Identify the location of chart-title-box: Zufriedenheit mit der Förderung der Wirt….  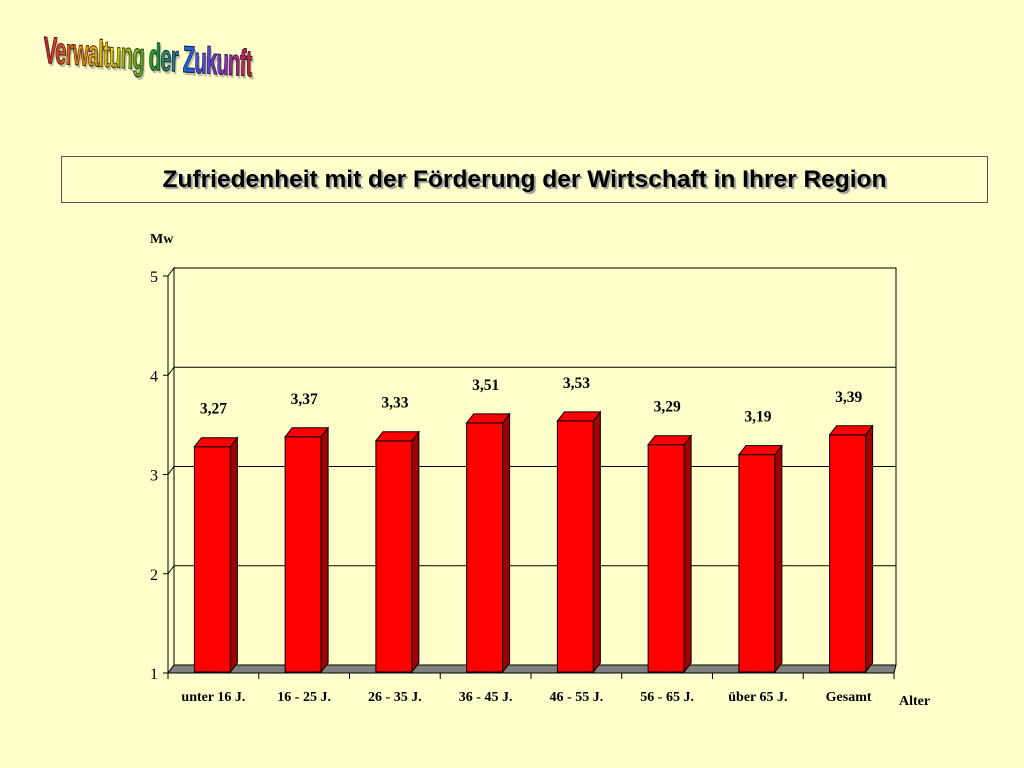
(524, 179).